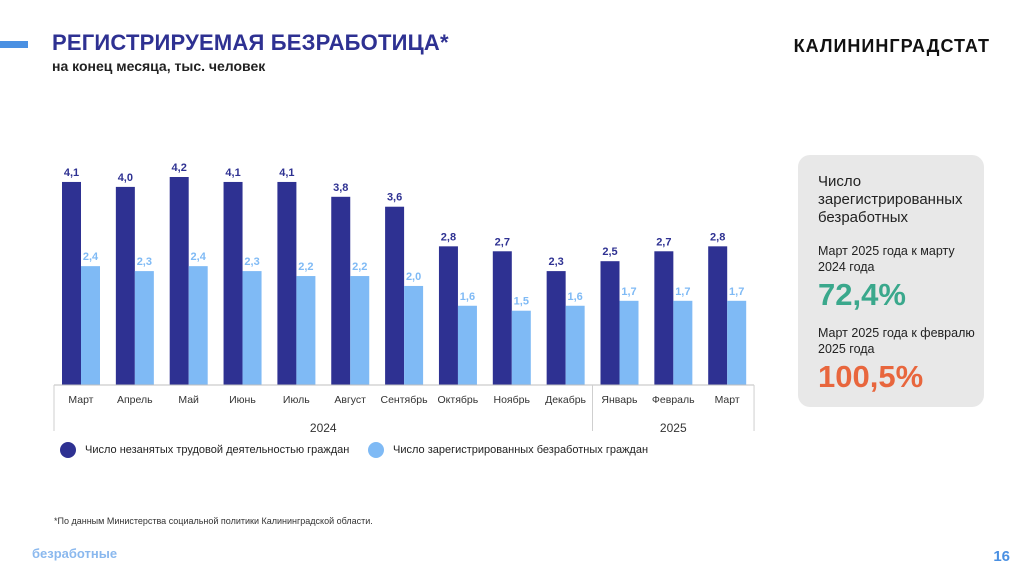  Describe the element at coordinates (323, 428) in the screenshot. I see `year-label-2024: 2024` at that location.